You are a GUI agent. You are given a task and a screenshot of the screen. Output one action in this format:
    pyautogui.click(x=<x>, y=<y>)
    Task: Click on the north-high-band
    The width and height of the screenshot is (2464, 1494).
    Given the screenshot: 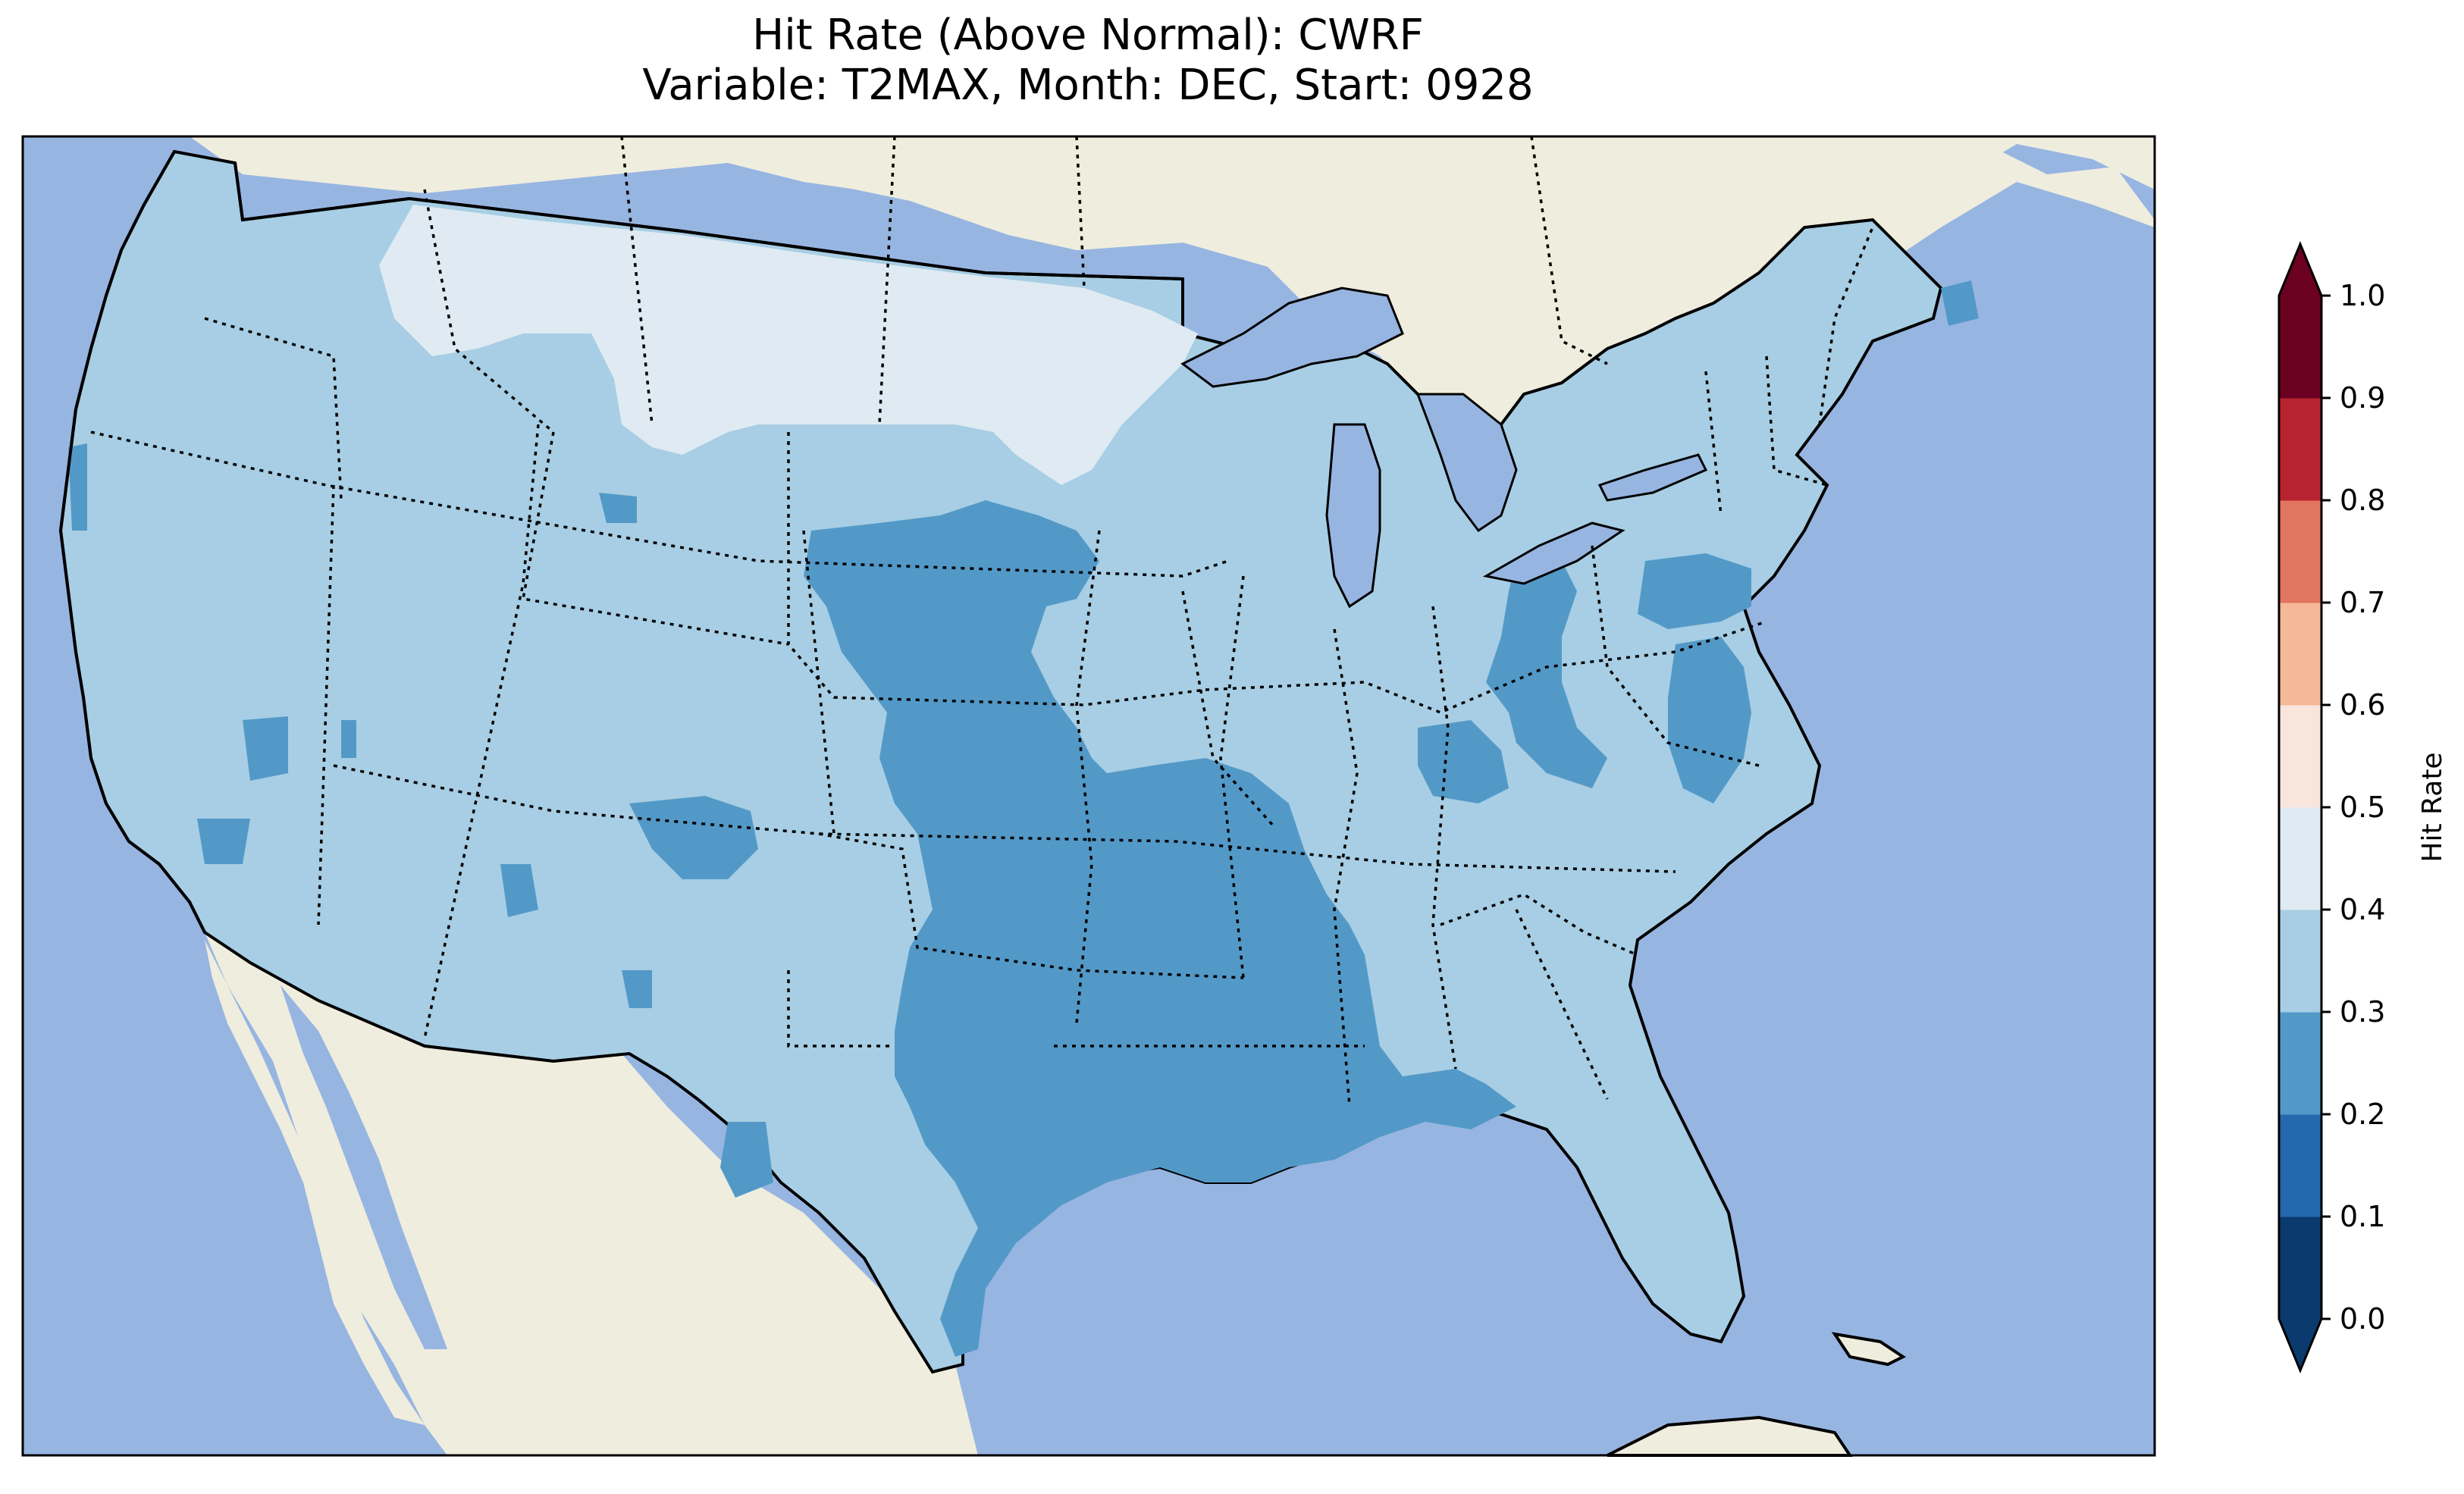 What is the action you would take?
    pyautogui.click(x=788, y=345)
    